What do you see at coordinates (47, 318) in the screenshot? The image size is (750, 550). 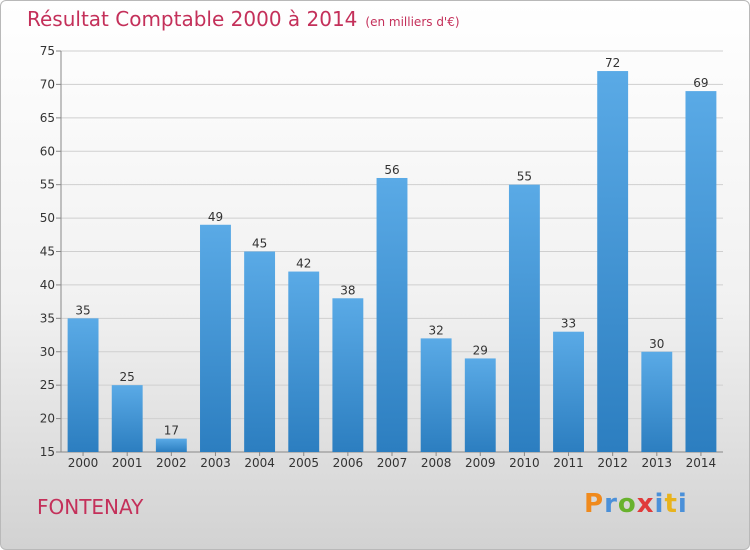 I see `y-tick-label: 35` at bounding box center [47, 318].